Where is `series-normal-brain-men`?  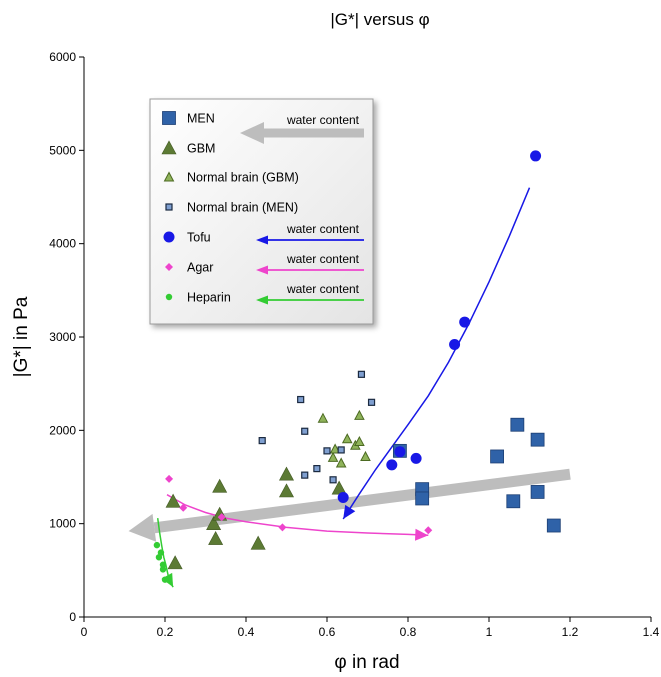
series-normal-brain-men is located at coordinates (331, 427).